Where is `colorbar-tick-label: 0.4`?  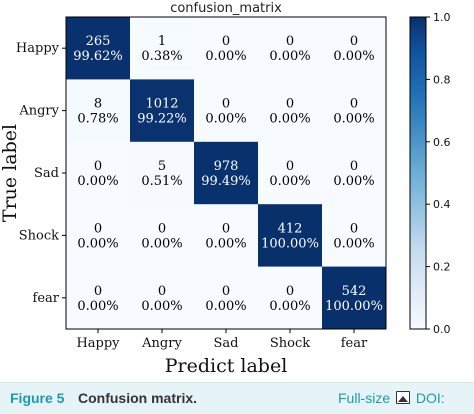 colorbar-tick-label: 0.4 is located at coordinates (442, 204).